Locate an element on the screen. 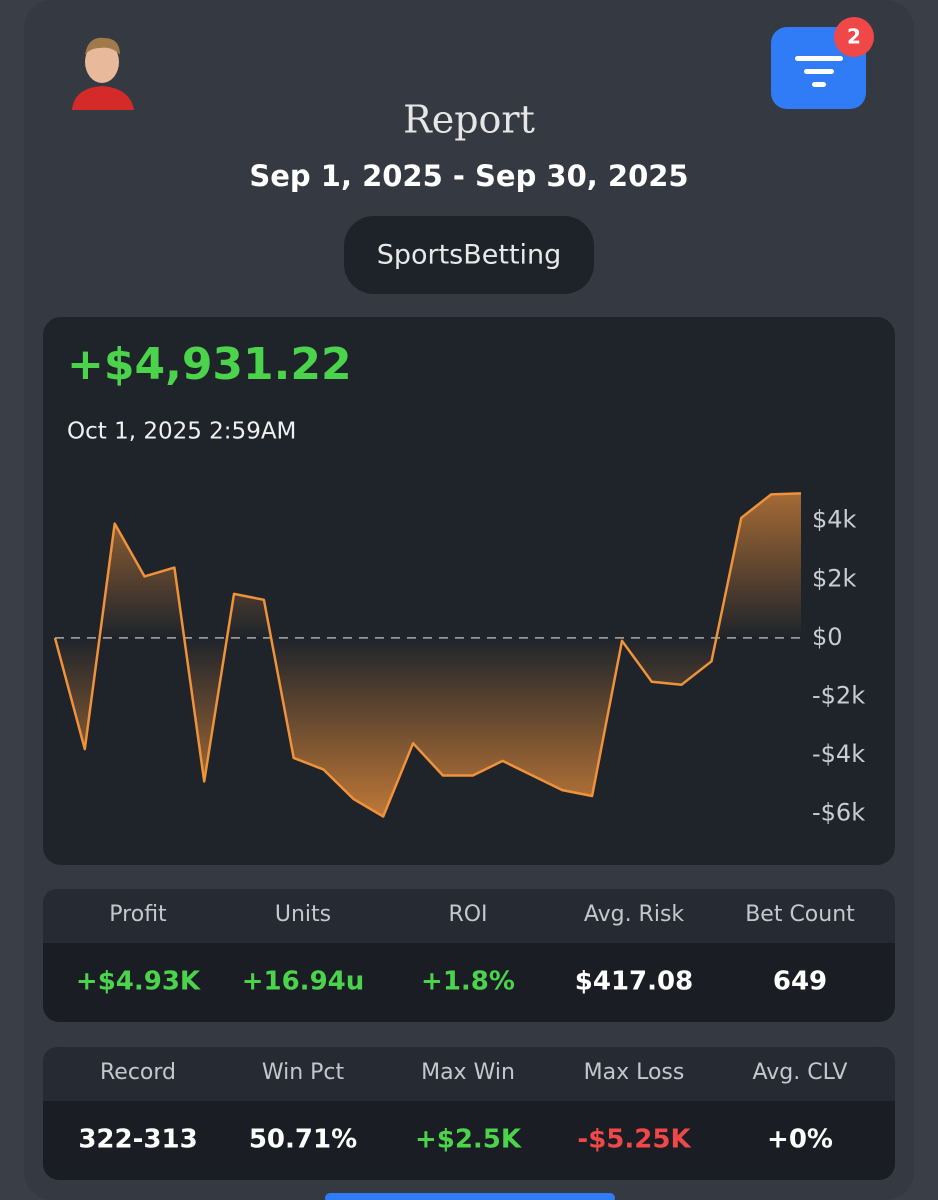 The width and height of the screenshot is (938, 1200). y-tick-label: -$6k is located at coordinates (838, 813).